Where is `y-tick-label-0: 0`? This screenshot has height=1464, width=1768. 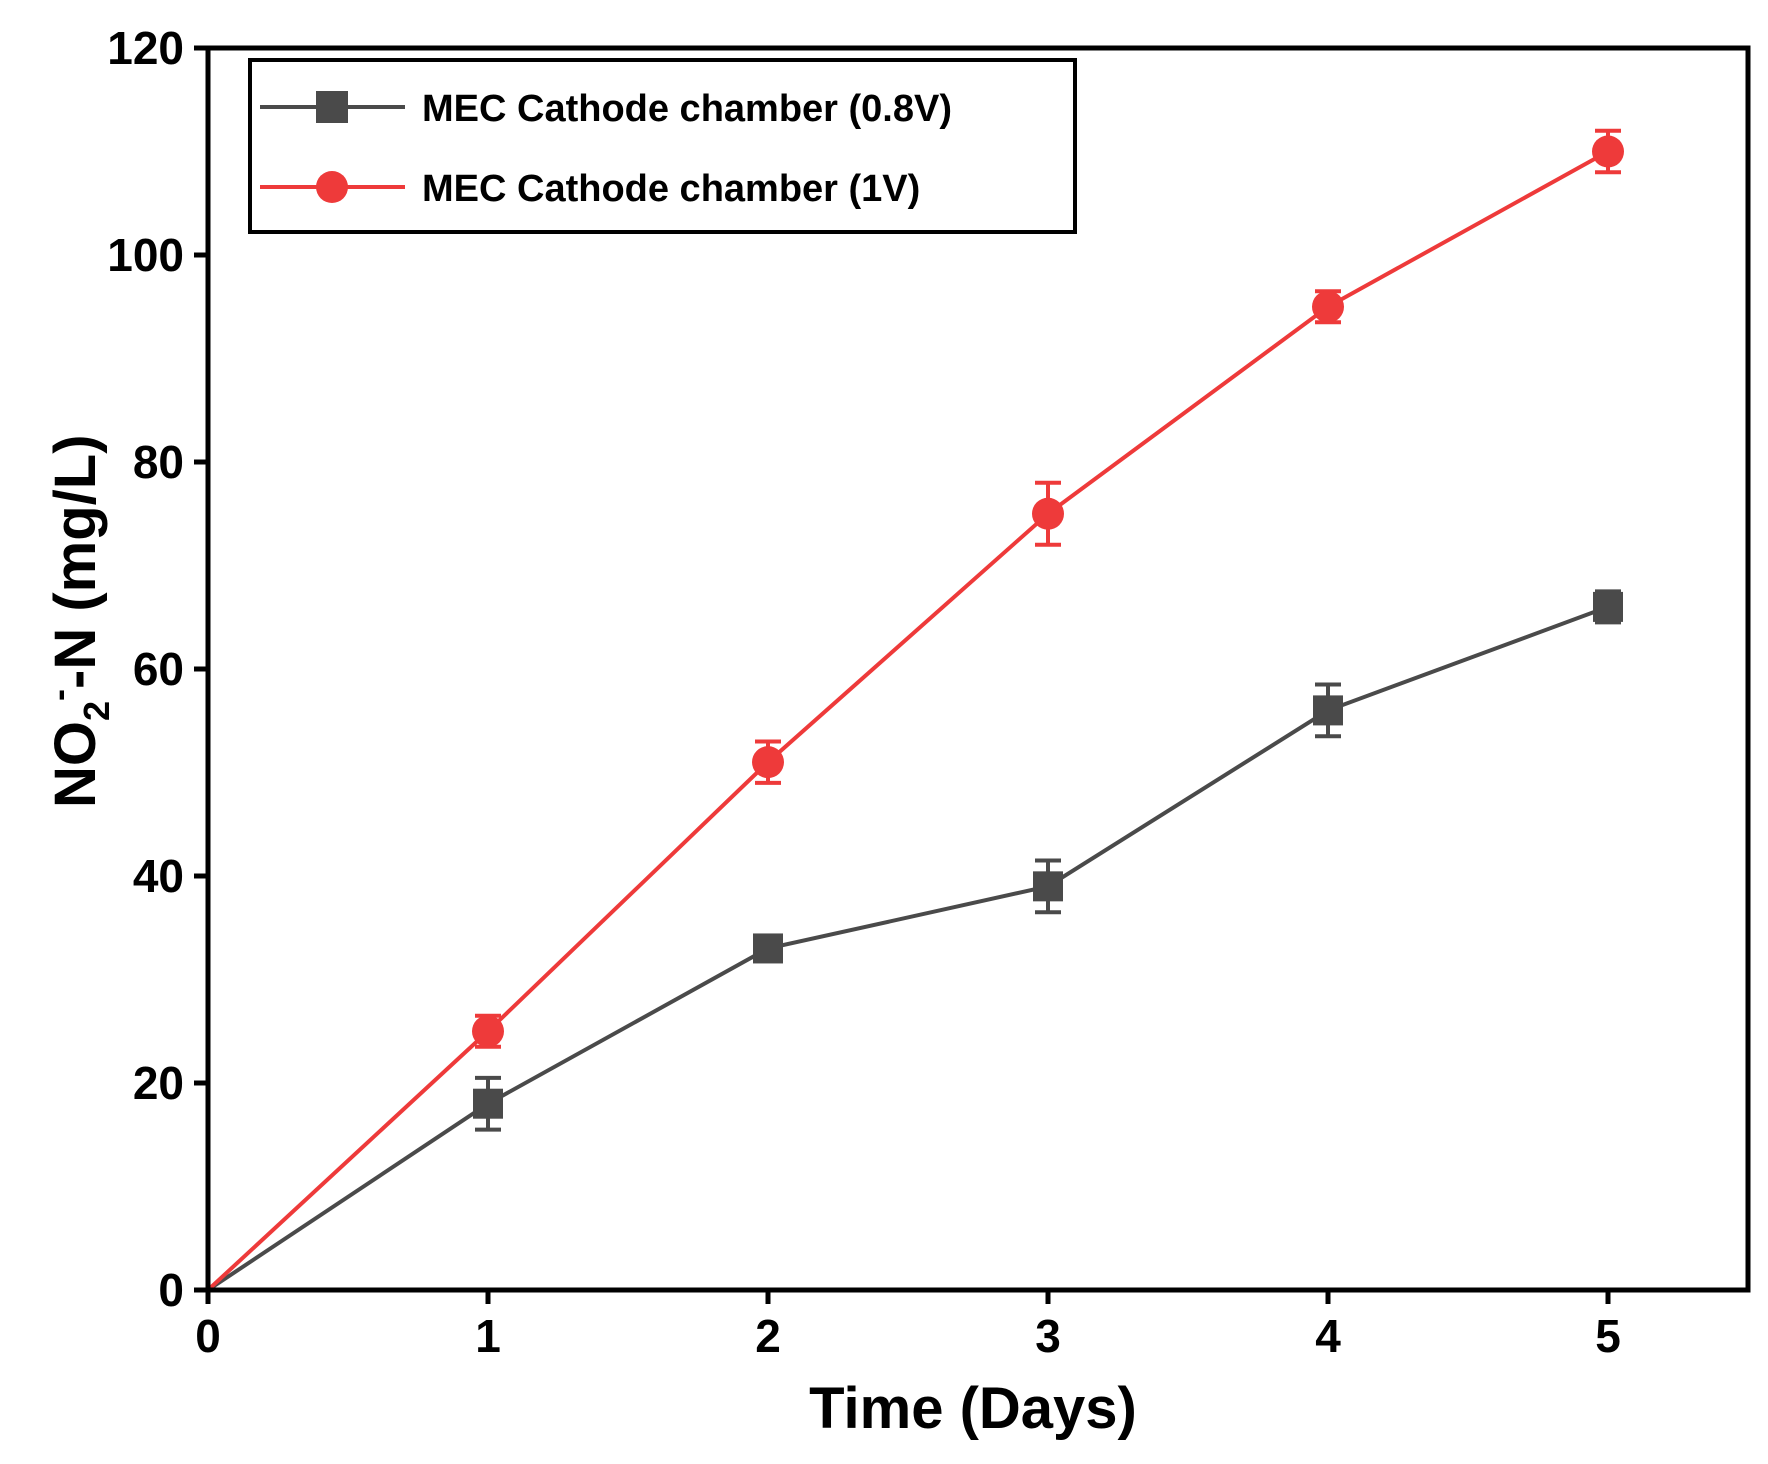 y-tick-label-0: 0 is located at coordinates (171, 1290).